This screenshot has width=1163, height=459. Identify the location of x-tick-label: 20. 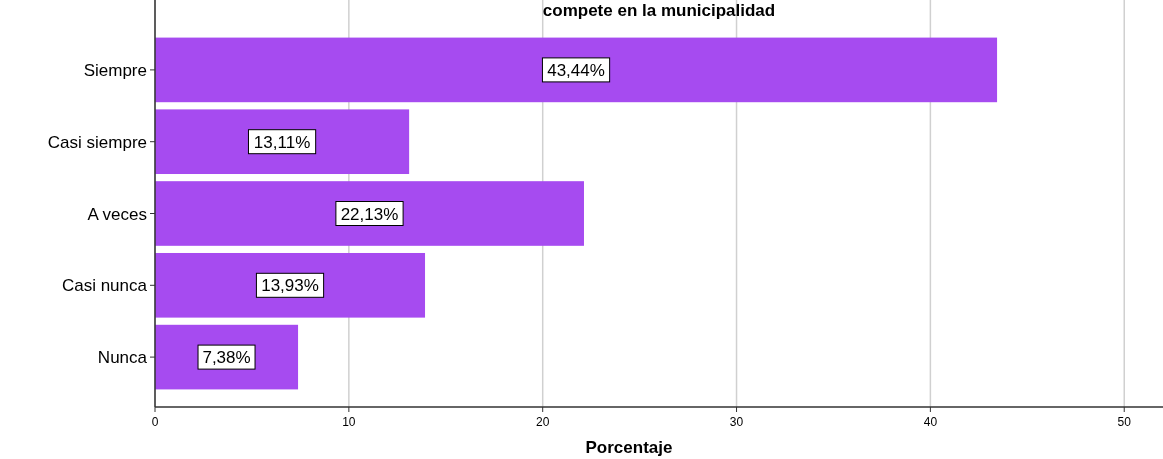
(543, 422).